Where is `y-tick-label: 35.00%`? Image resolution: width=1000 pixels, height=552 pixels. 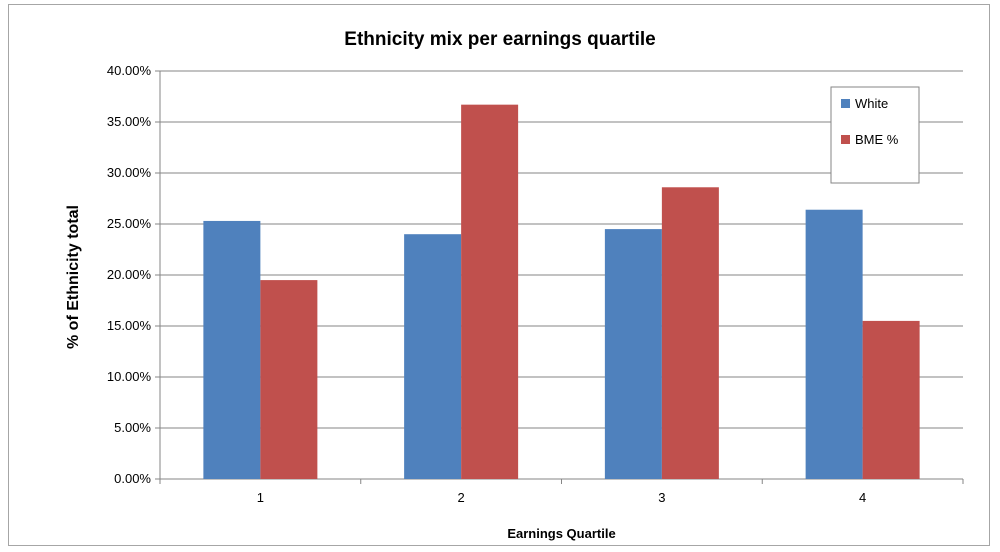 y-tick-label: 35.00% is located at coordinates (129, 121).